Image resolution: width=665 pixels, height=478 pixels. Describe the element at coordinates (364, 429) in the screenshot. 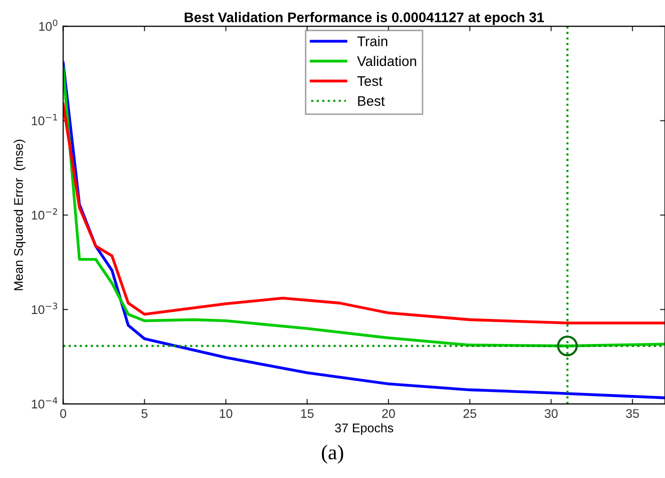

I see `x-axis-title: 37 Epochs` at that location.